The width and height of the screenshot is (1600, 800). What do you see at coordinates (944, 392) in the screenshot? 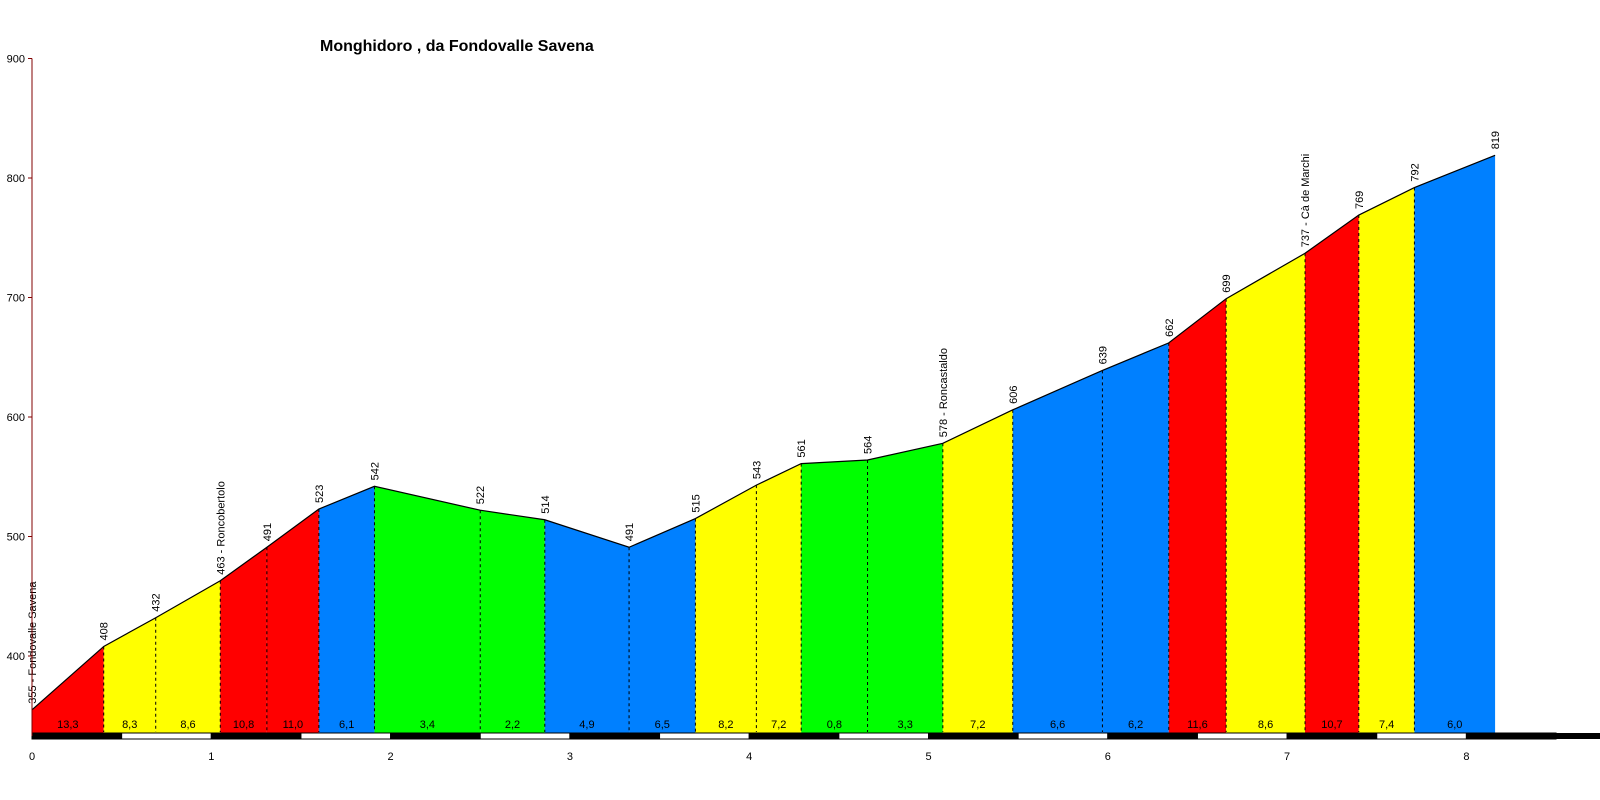
I see `elevation-label: 578 - Roncastaldo` at bounding box center [944, 392].